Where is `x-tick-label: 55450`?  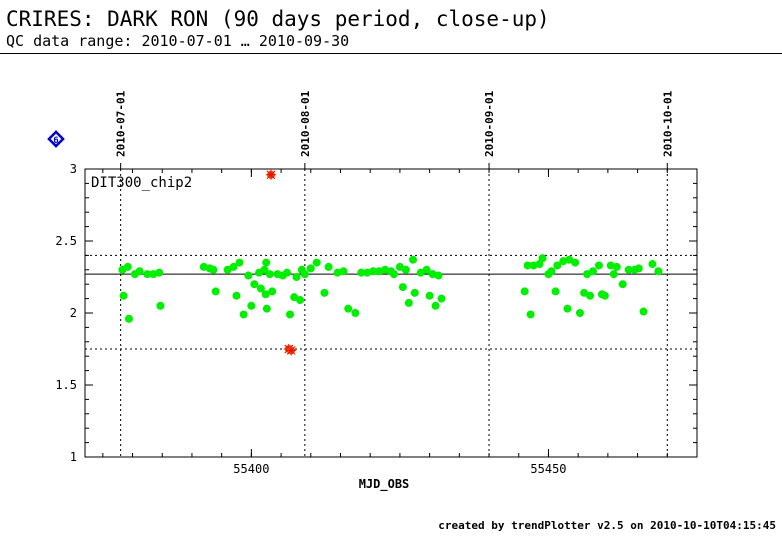 x-tick-label: 55450 is located at coordinates (548, 469).